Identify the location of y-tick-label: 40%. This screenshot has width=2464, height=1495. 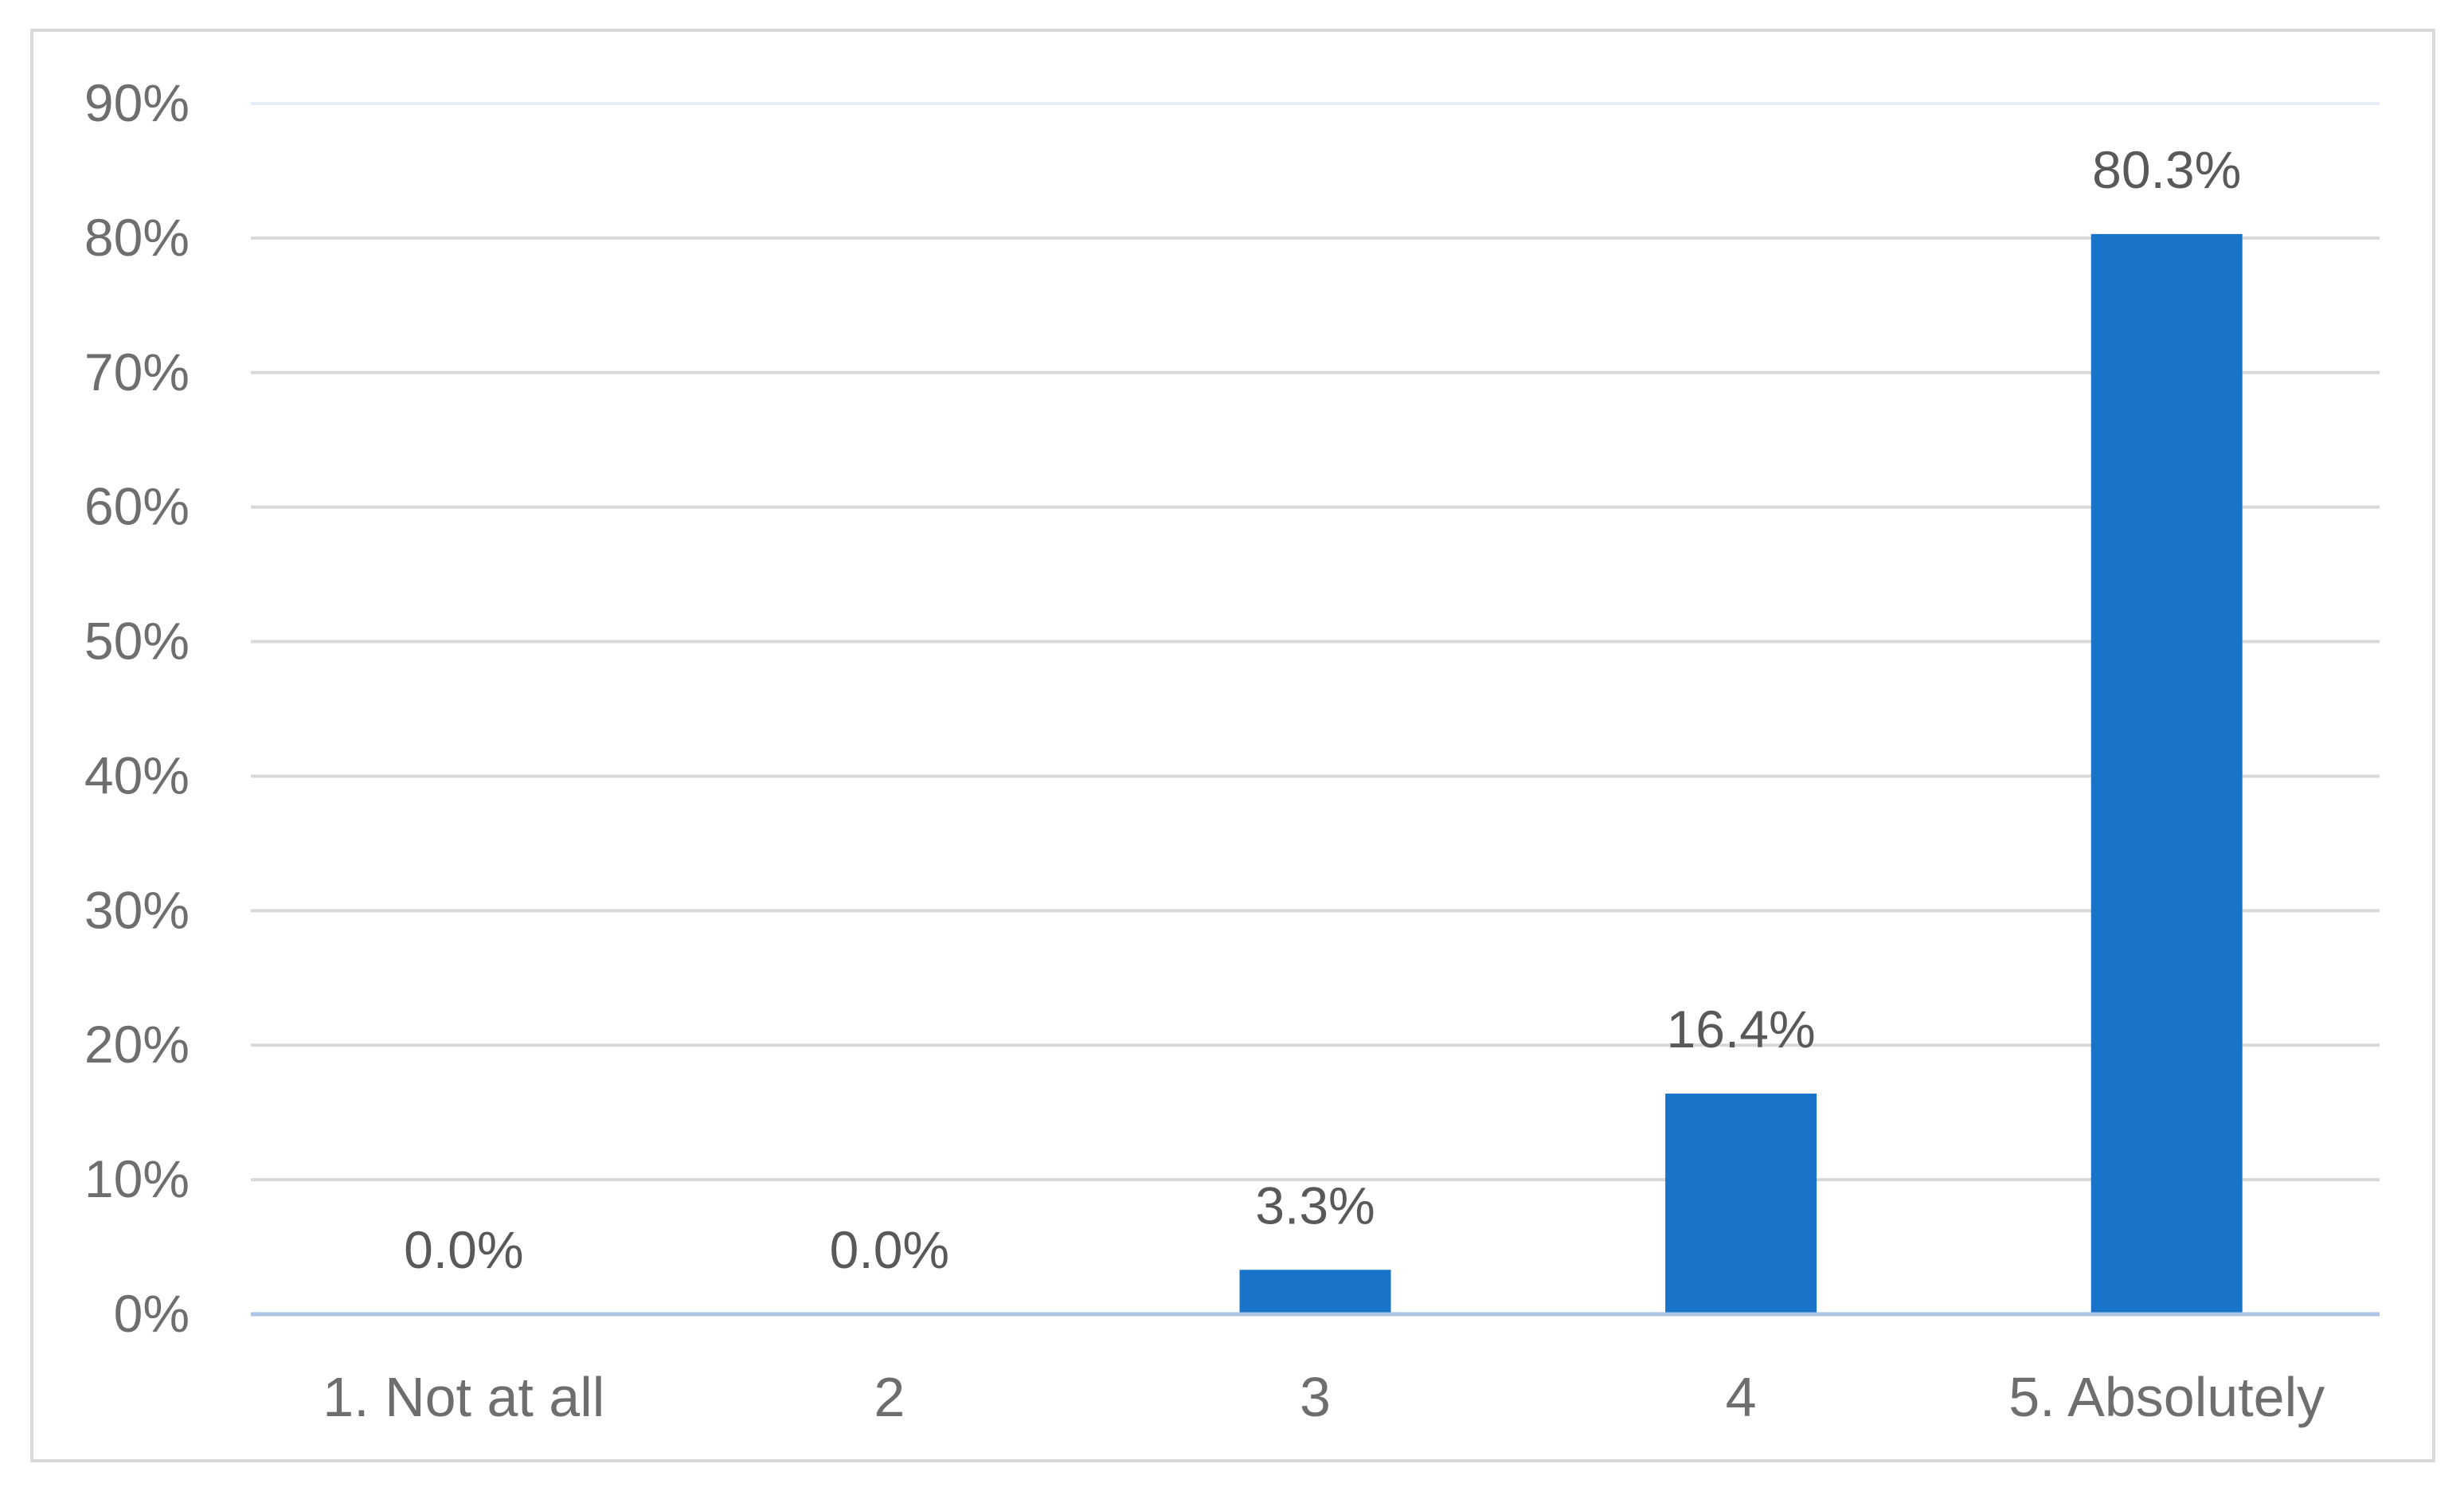
(137, 775).